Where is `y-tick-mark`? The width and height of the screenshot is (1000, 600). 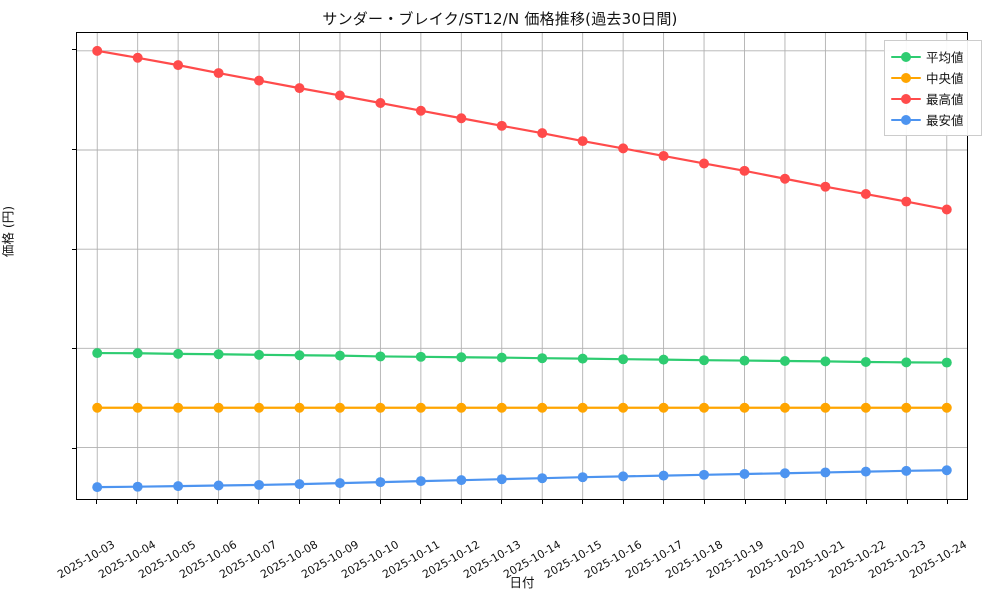 y-tick-mark is located at coordinates (74, 149).